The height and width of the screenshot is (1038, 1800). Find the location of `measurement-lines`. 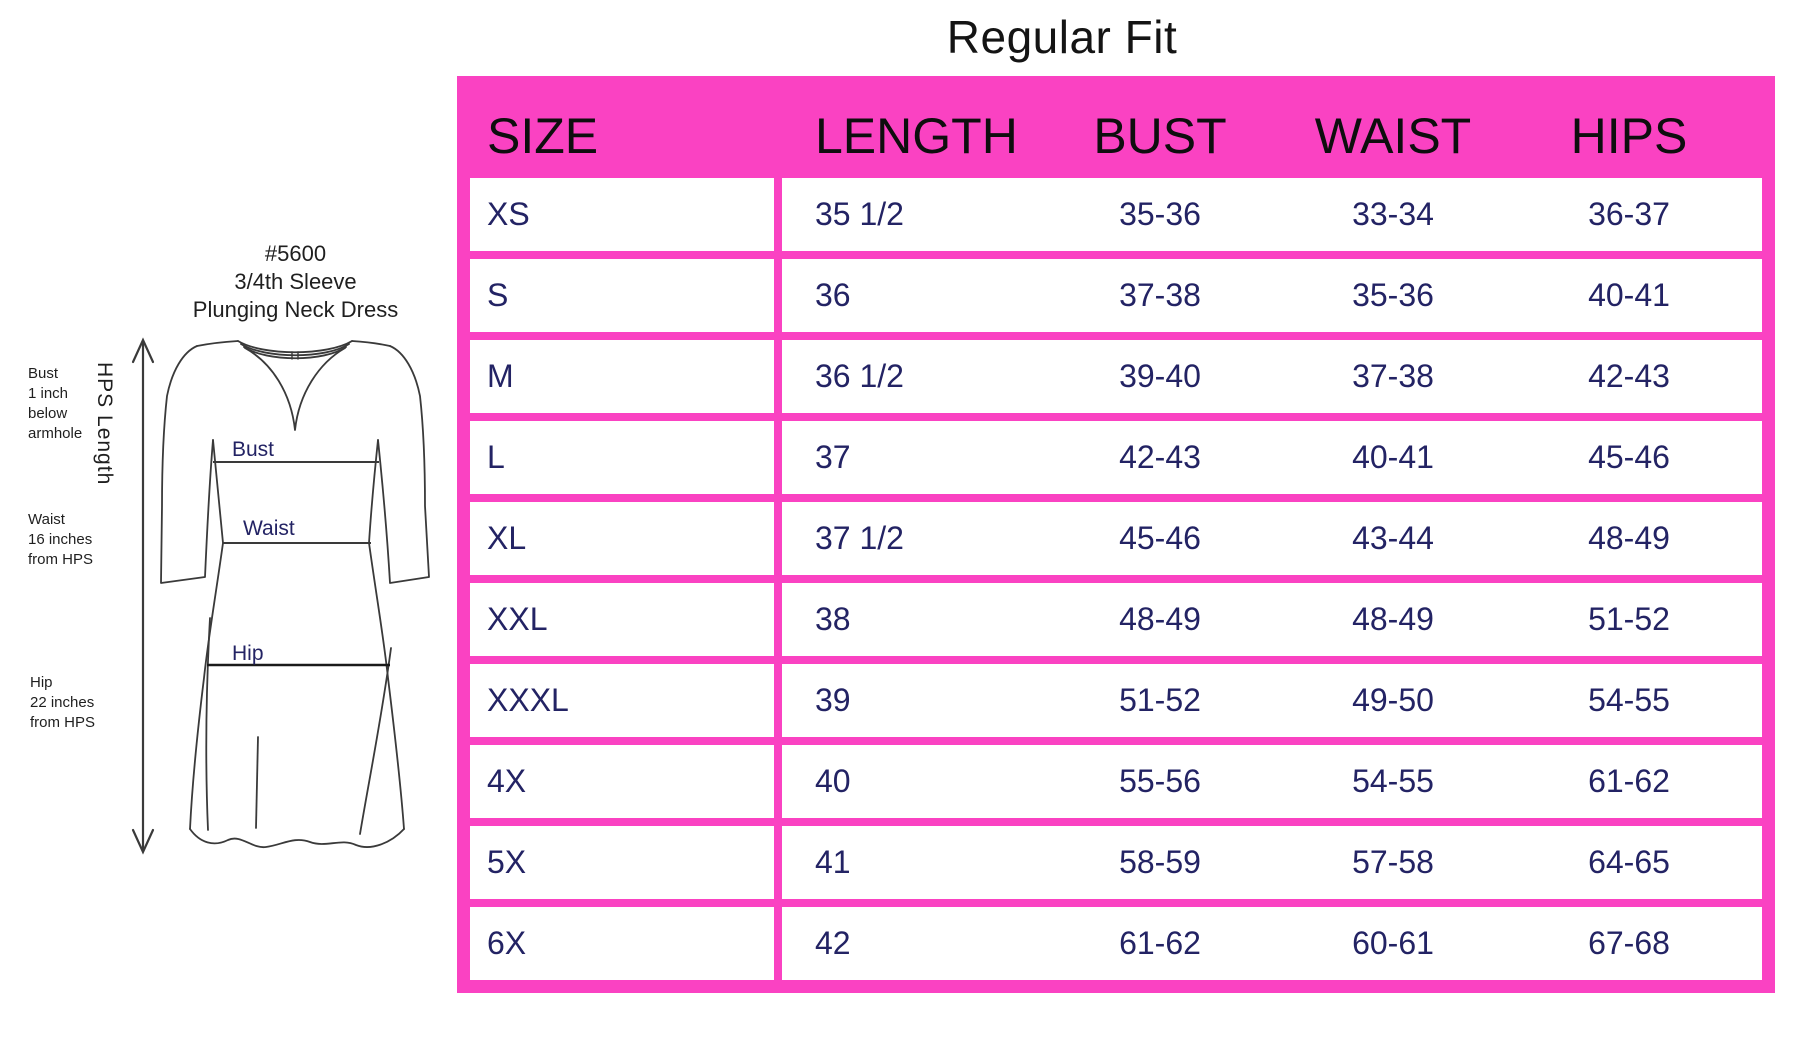

measurement-lines is located at coordinates (298, 564).